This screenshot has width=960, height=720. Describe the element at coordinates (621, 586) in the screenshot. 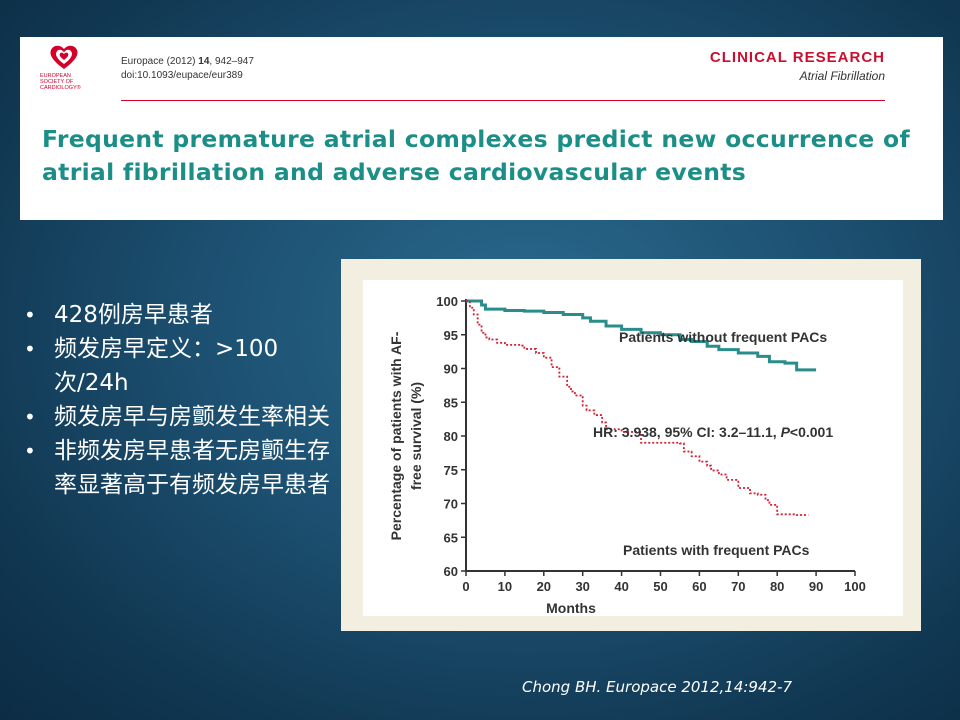

I see `x-tick-label: 40` at that location.